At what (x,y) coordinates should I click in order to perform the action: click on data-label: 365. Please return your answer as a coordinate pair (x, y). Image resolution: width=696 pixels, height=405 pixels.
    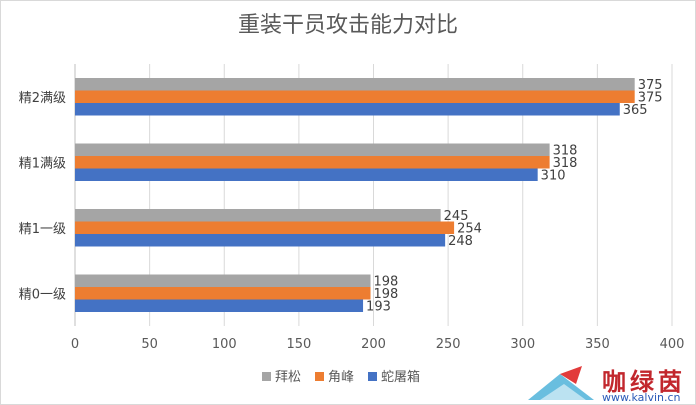
    Looking at the image, I should click on (635, 110).